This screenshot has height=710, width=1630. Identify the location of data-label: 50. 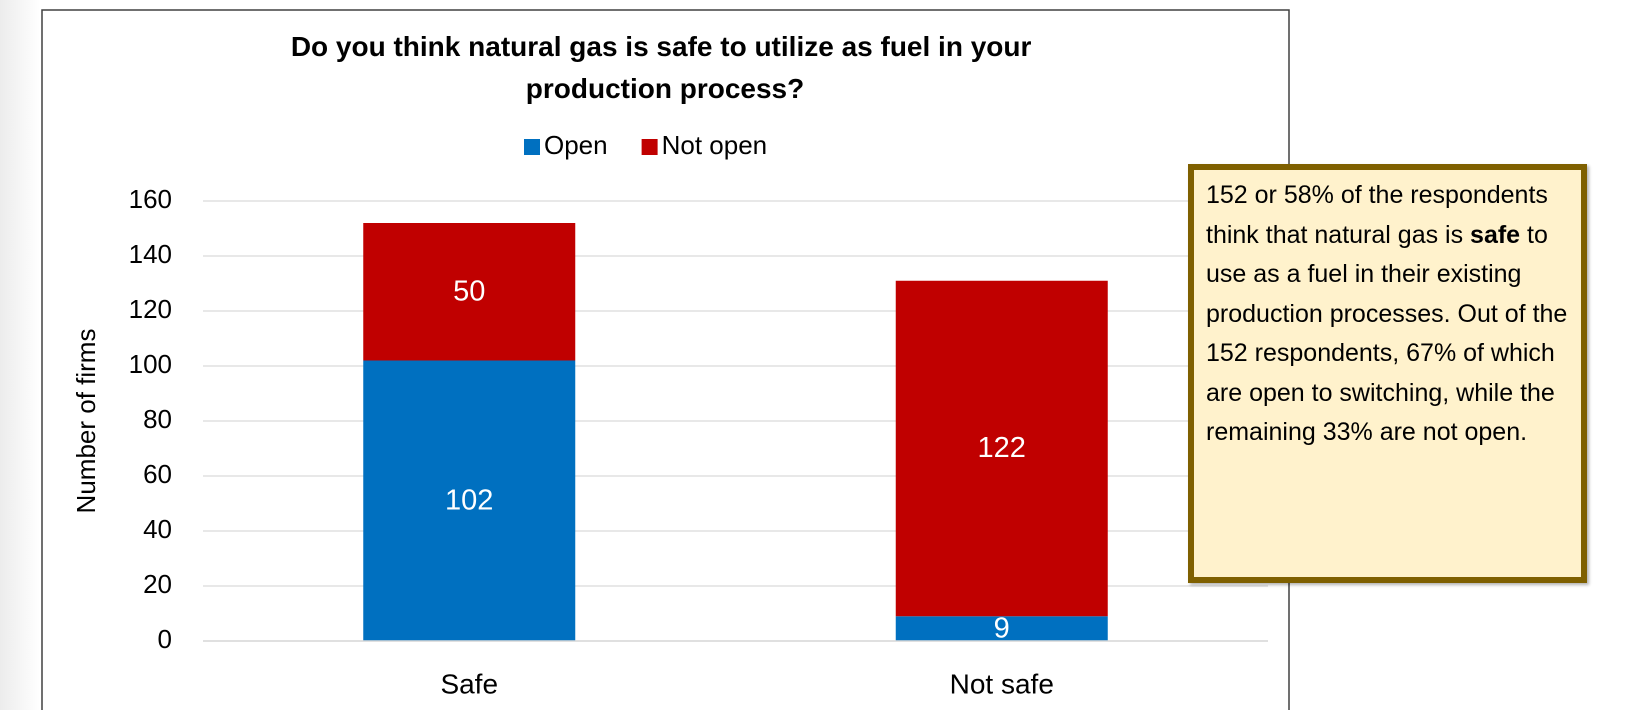
(469, 291).